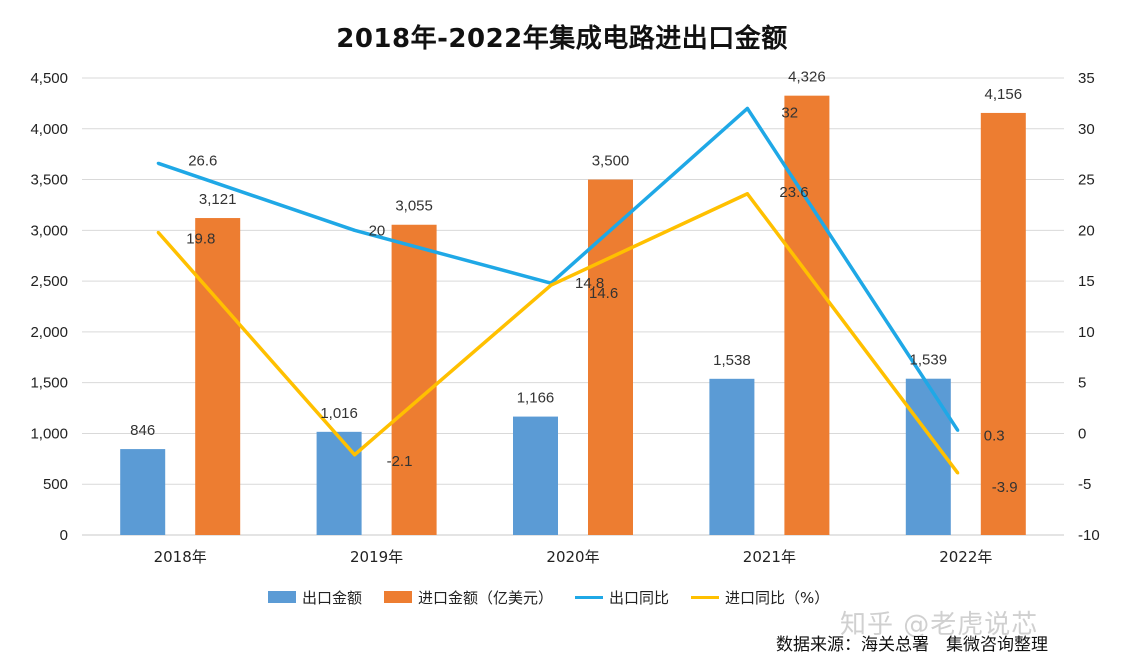 Image resolution: width=1124 pixels, height=670 pixels. I want to click on y-left-tick-label: 0, so click(64, 535).